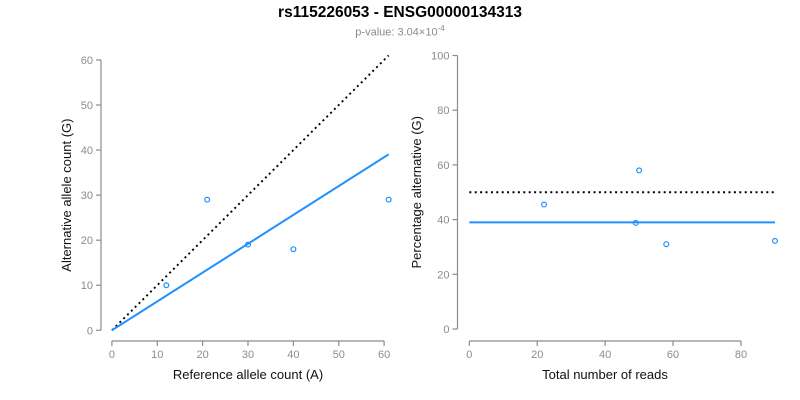  What do you see at coordinates (87, 196) in the screenshot?
I see `y-tick-label: 30` at bounding box center [87, 196].